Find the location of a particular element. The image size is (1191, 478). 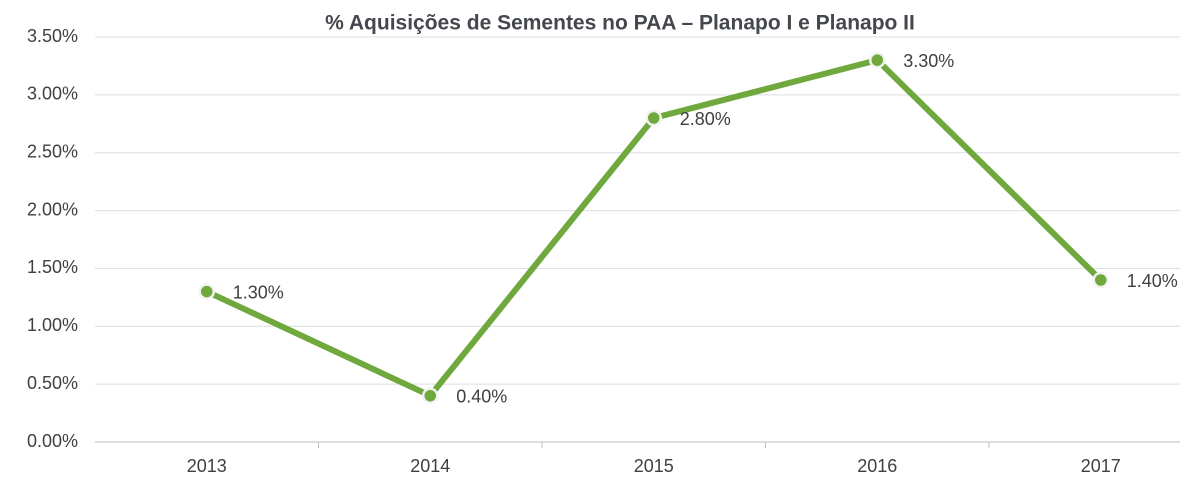

x-tick-label: 2014 is located at coordinates (430, 466).